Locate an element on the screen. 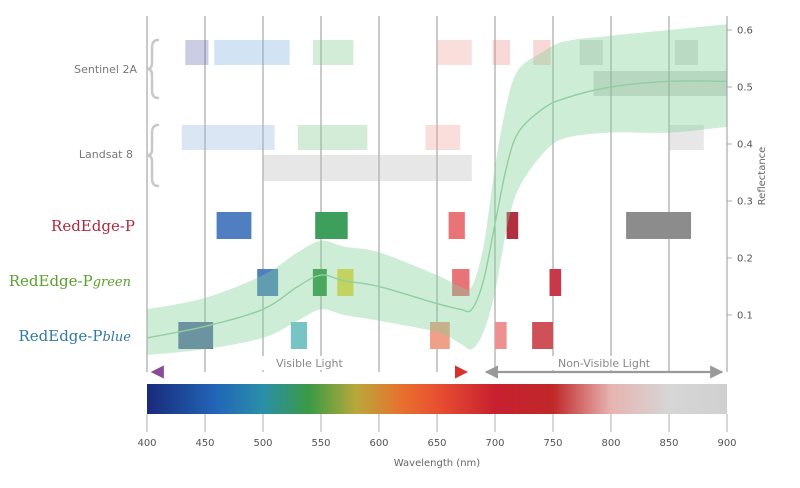  x-tick-label: 900 is located at coordinates (726, 443).